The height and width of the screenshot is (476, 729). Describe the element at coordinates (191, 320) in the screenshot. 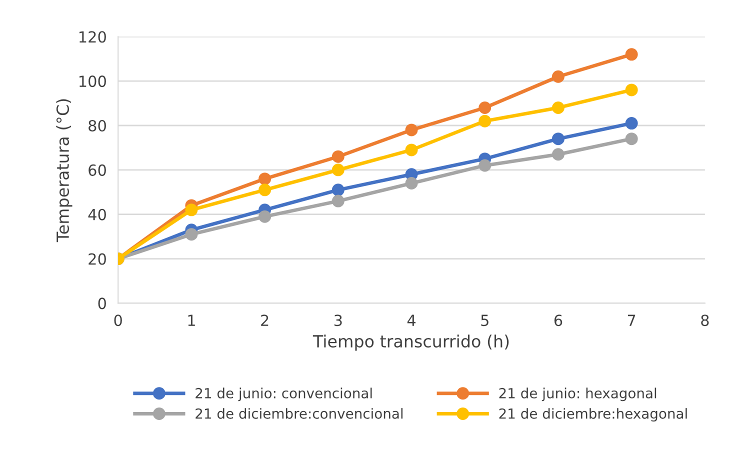

I see `x-tick-label: 1` at that location.